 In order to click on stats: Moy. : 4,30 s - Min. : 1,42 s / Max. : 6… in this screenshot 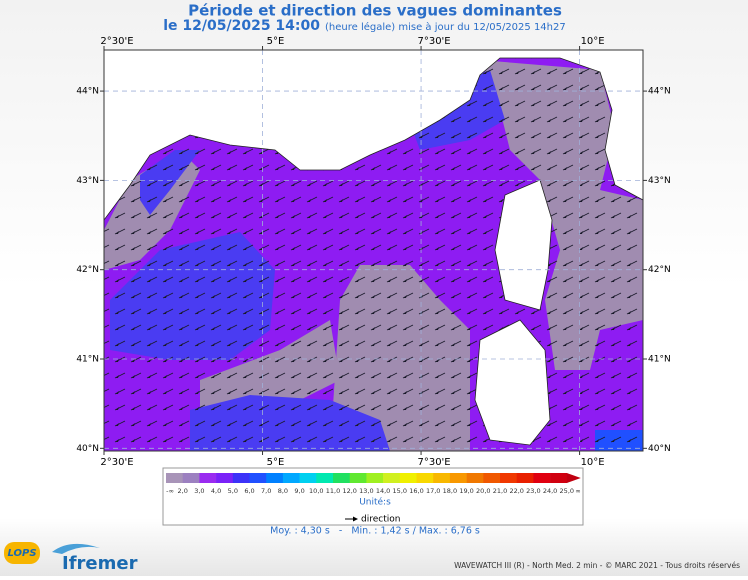, I will do `click(375, 531)`.